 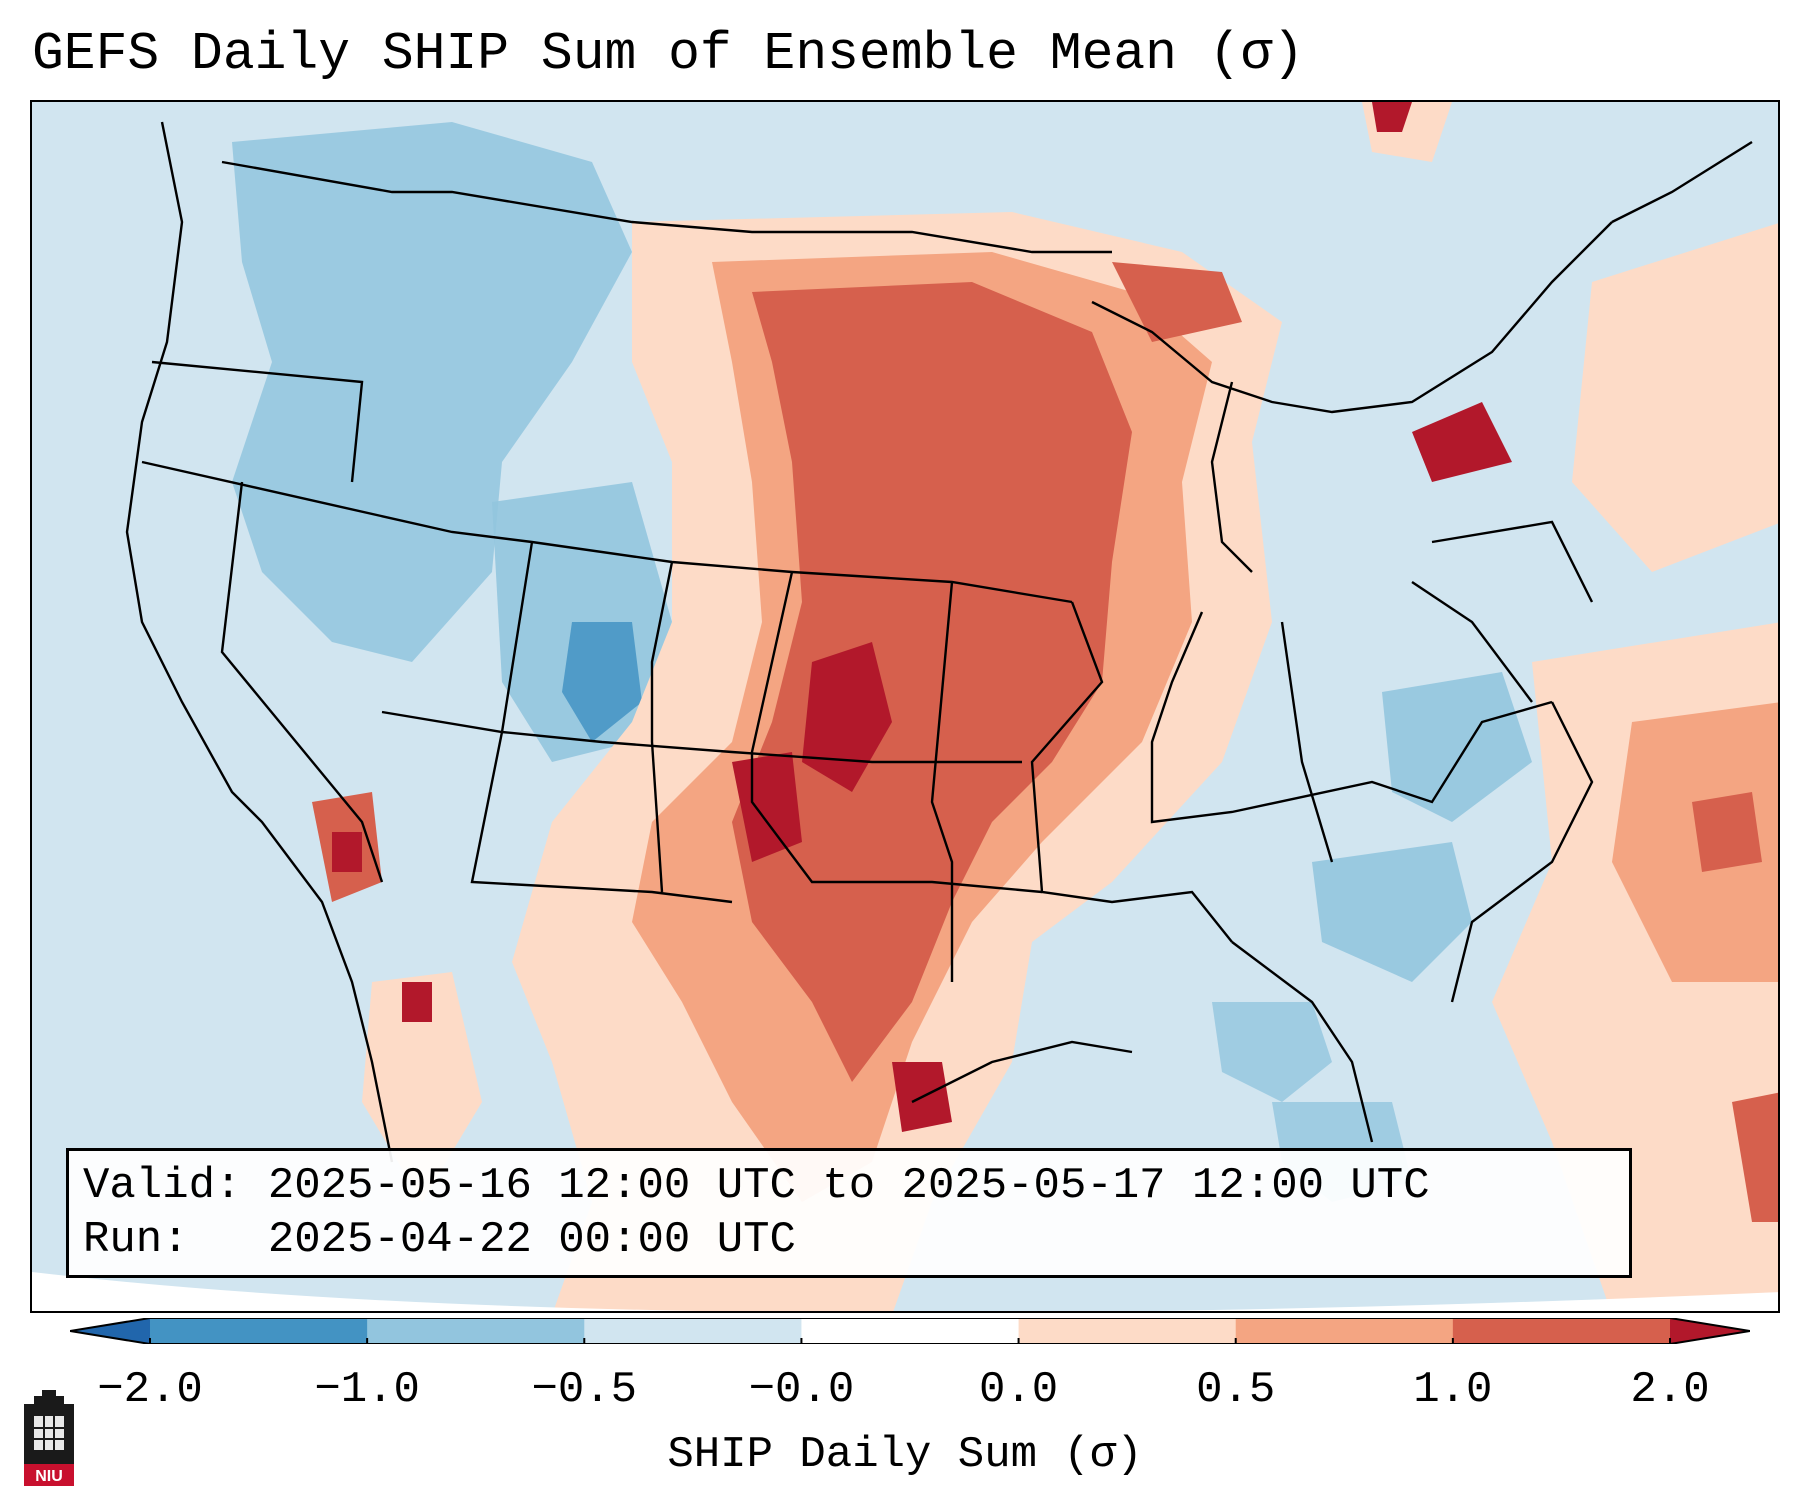 I want to click on colorbar-label: SHIP Daily Sum (σ), so click(x=905, y=1455).